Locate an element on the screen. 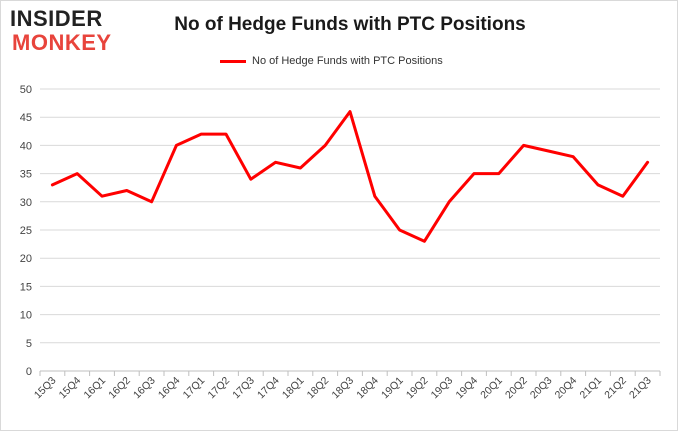  logo-text-insider: INSIDER is located at coordinates (56, 18).